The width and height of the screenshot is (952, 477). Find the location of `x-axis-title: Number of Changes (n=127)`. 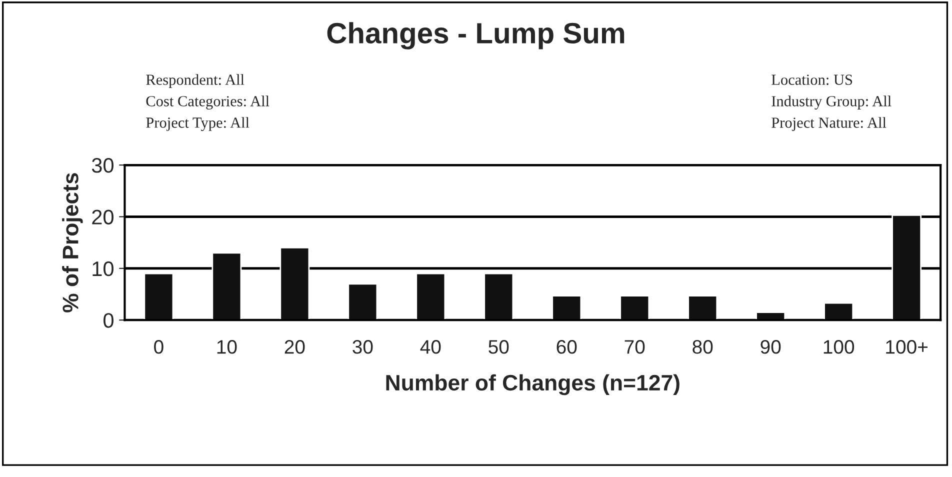

x-axis-title: Number of Changes (n=127) is located at coordinates (533, 385).